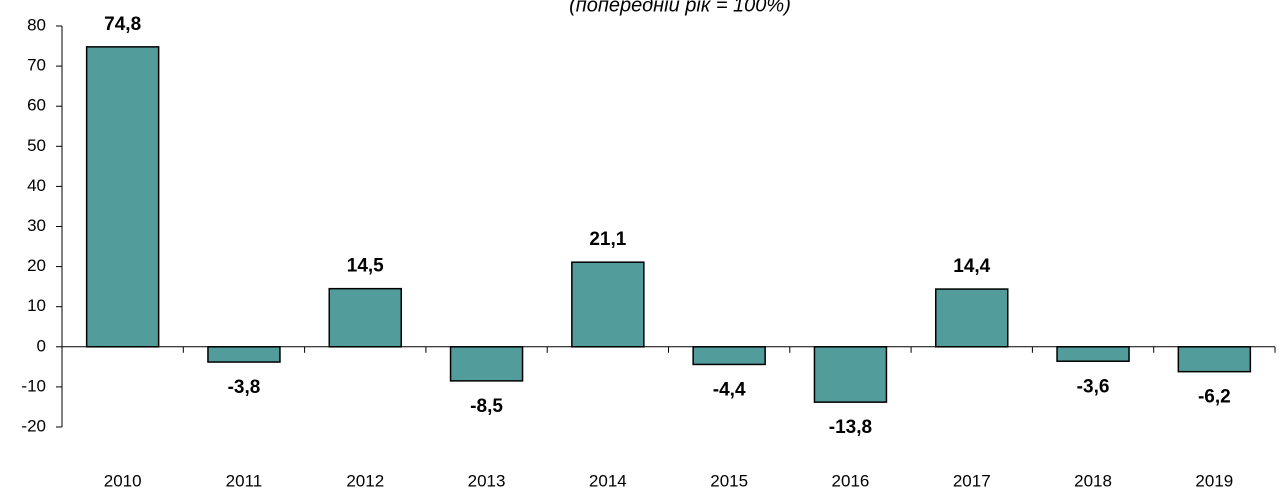 The width and height of the screenshot is (1279, 492). I want to click on value-label: -8,5, so click(486, 406).